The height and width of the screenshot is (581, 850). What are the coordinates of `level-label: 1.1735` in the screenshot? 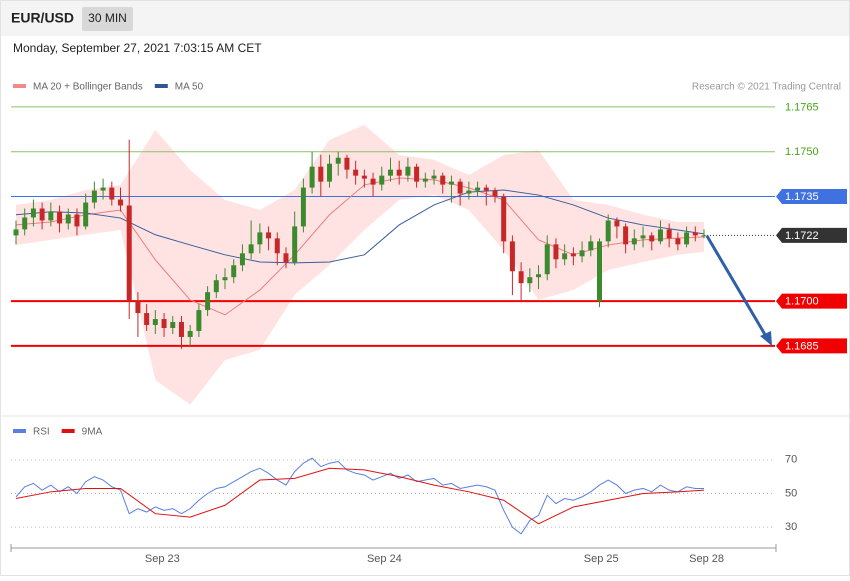 It's located at (802, 197).